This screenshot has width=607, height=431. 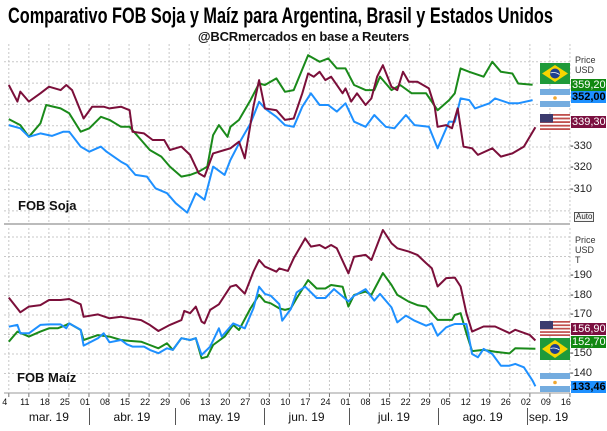 I want to click on month-label: may. 19, so click(x=219, y=417).